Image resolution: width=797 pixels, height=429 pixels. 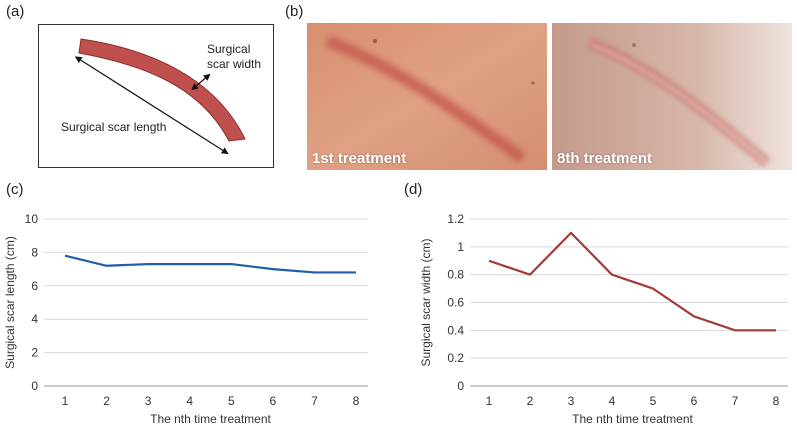 I want to click on length-y-tick-label: 10, so click(x=32, y=219).